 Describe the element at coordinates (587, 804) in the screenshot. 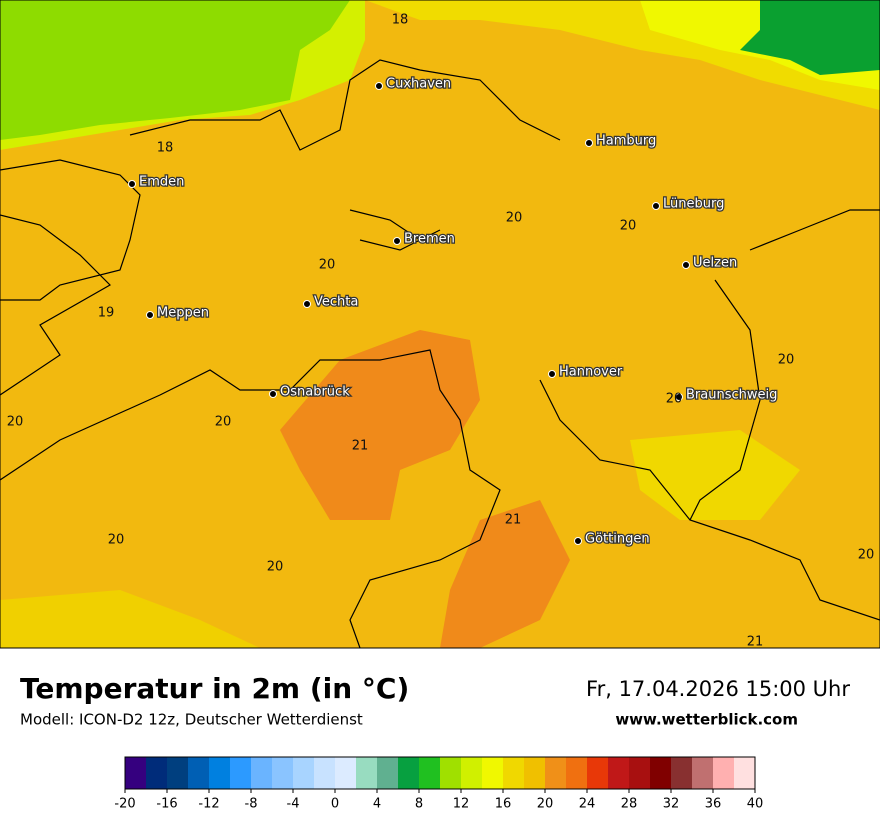

I see `tick-label: 24` at that location.